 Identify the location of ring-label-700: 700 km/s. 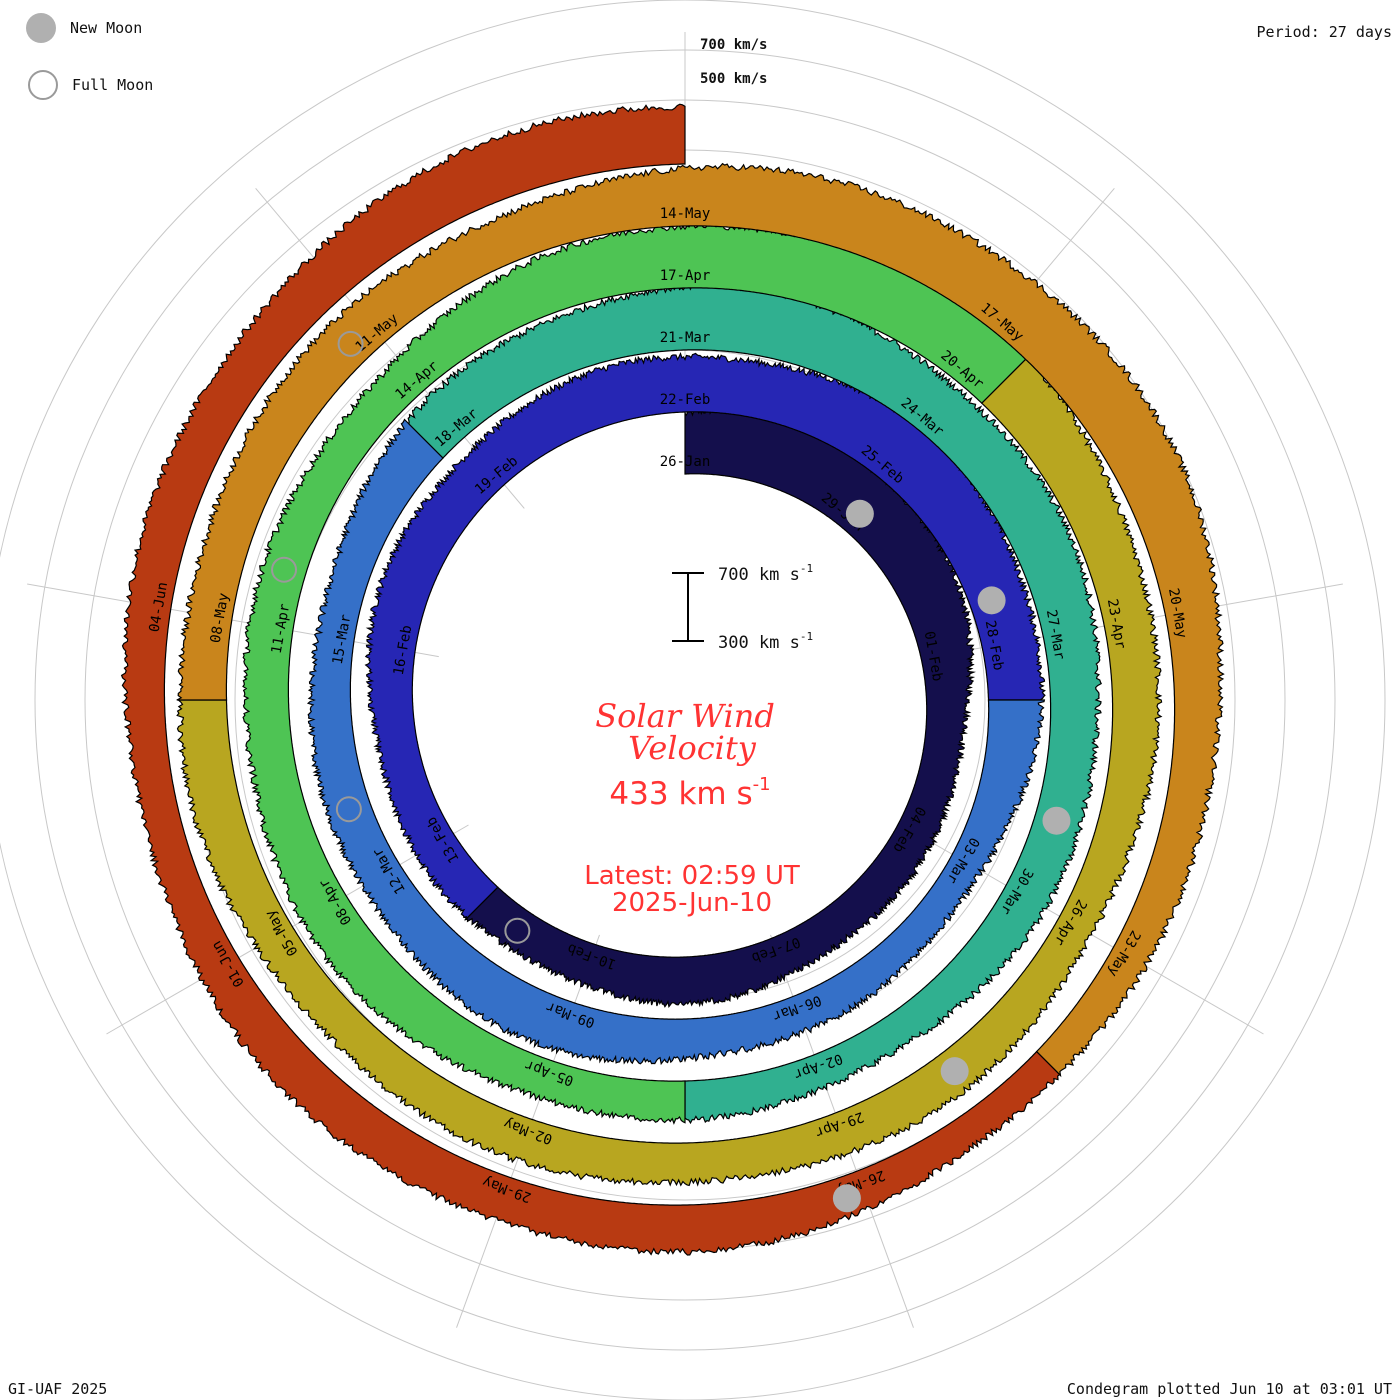
(733, 45).